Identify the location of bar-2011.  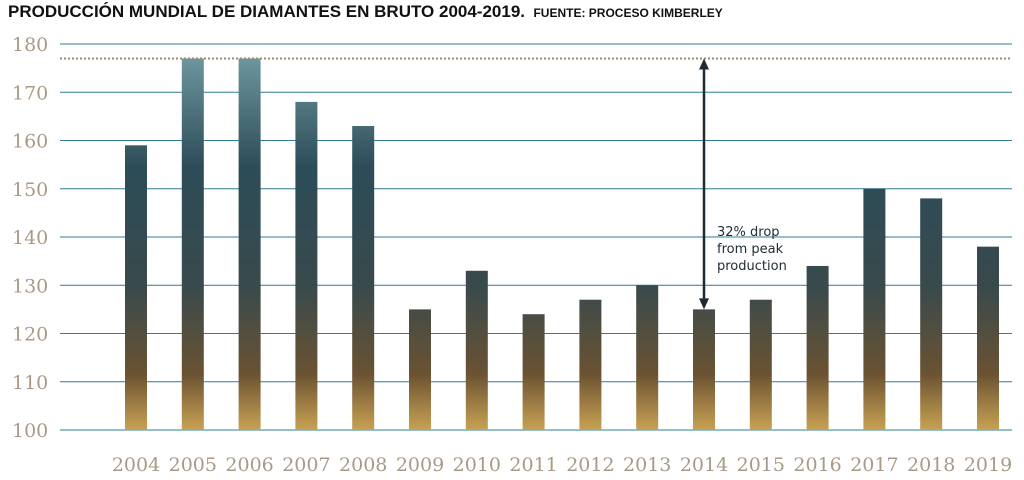
(533, 372).